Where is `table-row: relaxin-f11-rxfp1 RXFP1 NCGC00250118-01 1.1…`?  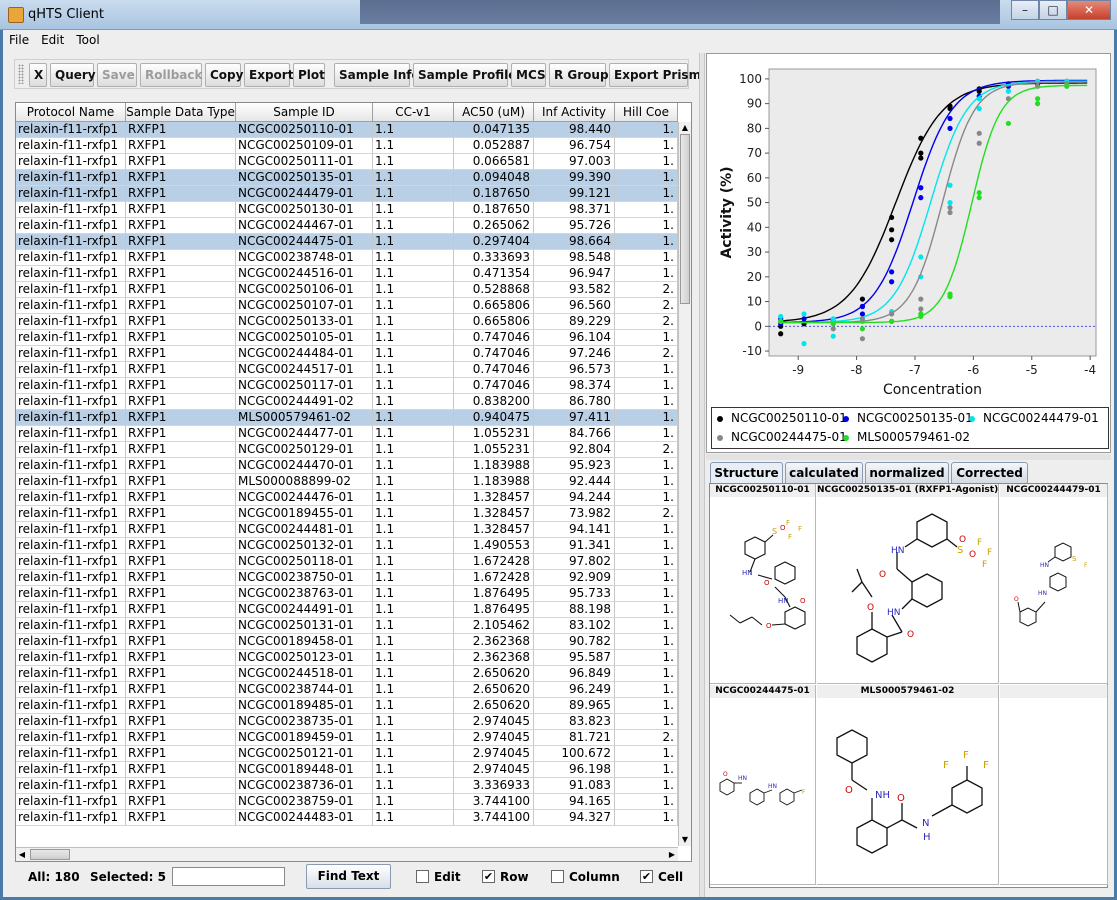 table-row: relaxin-f11-rxfp1 RXFP1 NCGC00250118-01 1.1… is located at coordinates (347, 562).